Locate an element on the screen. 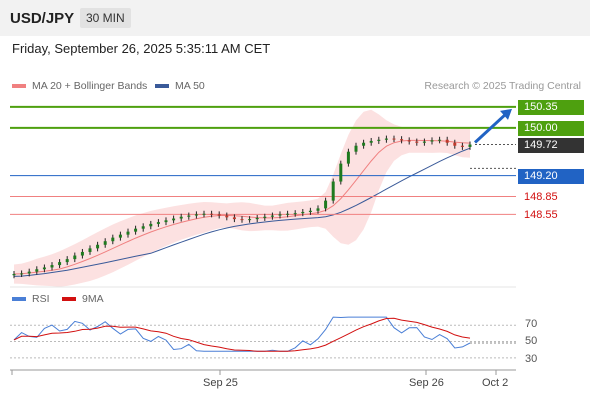  rsi-ma-line is located at coordinates (242, 334).